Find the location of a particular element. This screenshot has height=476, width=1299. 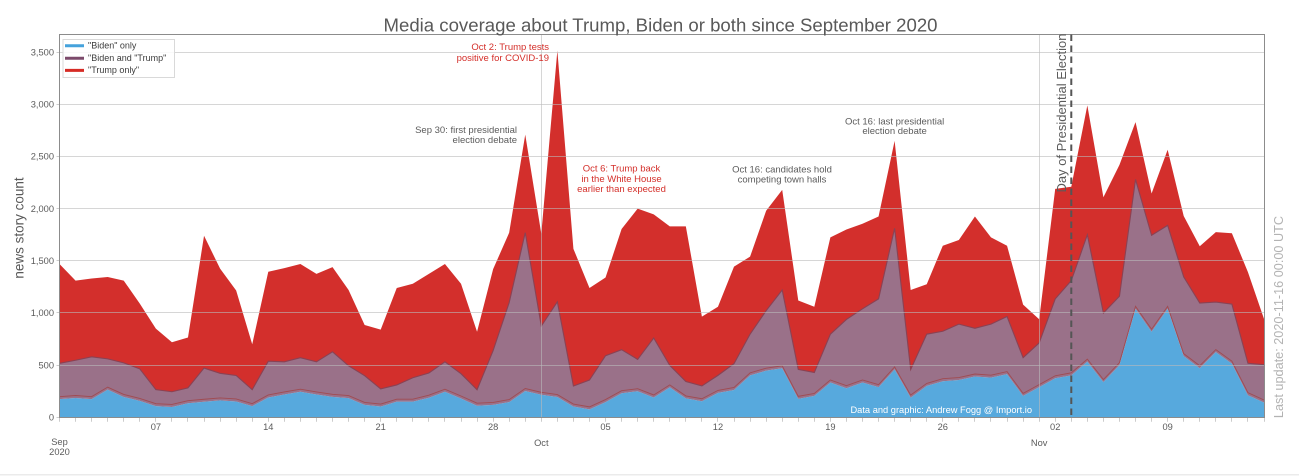

svg-text: 3,000 is located at coordinates (42, 105).